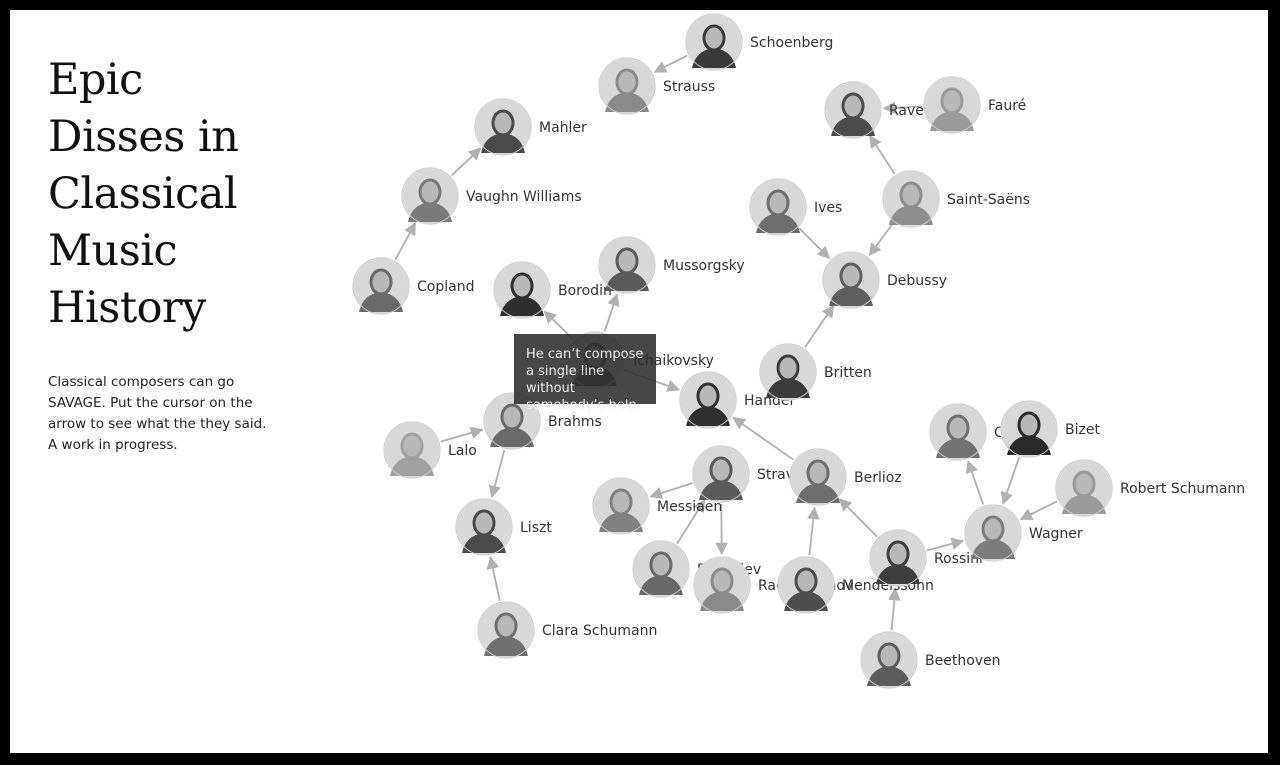 The image size is (1280, 765). What do you see at coordinates (813, 531) in the screenshot?
I see `diss-arrow-mendelssohn-to-berlioz` at bounding box center [813, 531].